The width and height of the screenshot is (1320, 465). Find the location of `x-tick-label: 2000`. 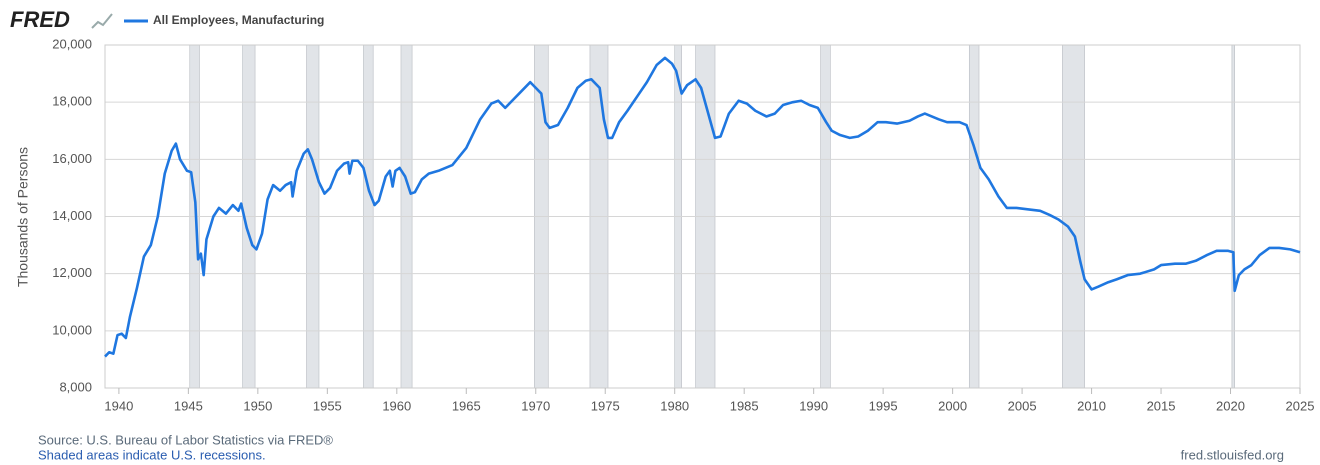

x-tick-label: 2000 is located at coordinates (952, 405).